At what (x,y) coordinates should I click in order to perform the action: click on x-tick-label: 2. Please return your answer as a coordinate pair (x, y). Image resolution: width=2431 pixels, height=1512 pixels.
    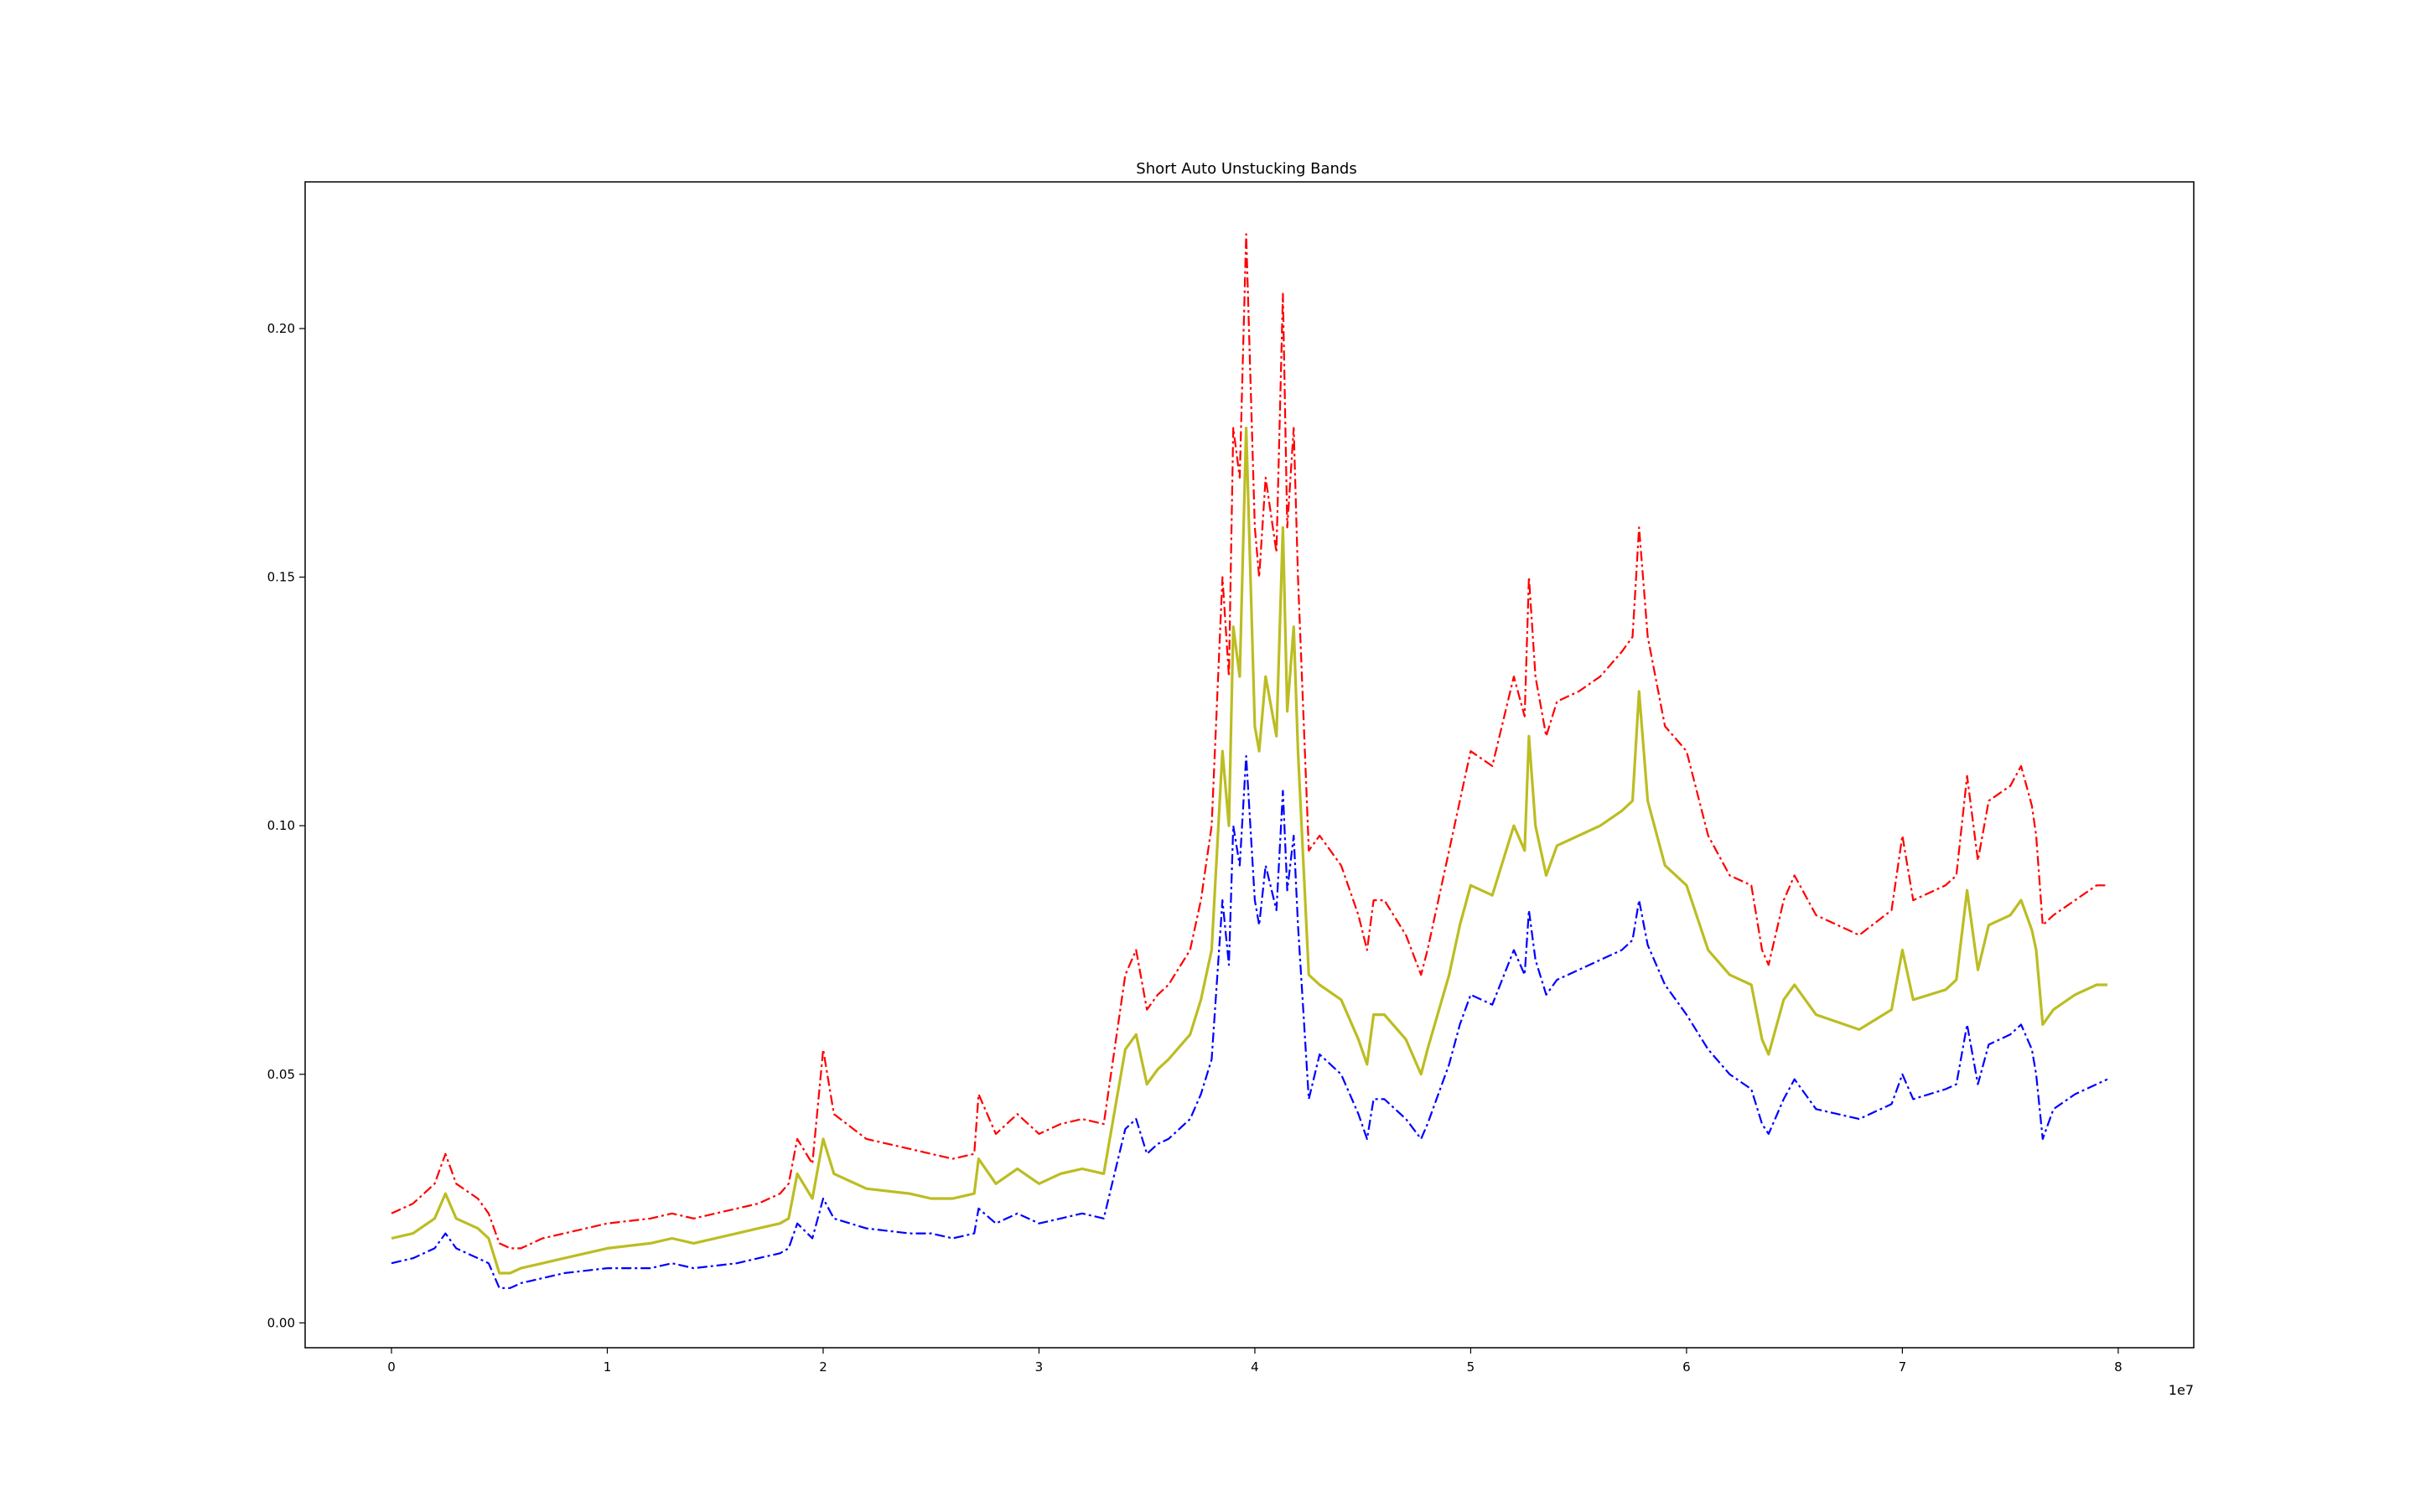
    Looking at the image, I should click on (823, 1367).